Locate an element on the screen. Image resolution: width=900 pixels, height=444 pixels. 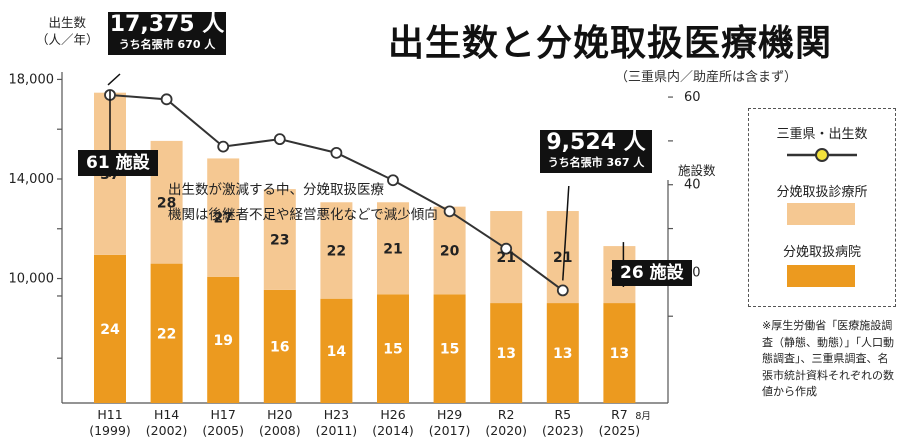
callout-first-pointer is located at coordinates (114, 79).